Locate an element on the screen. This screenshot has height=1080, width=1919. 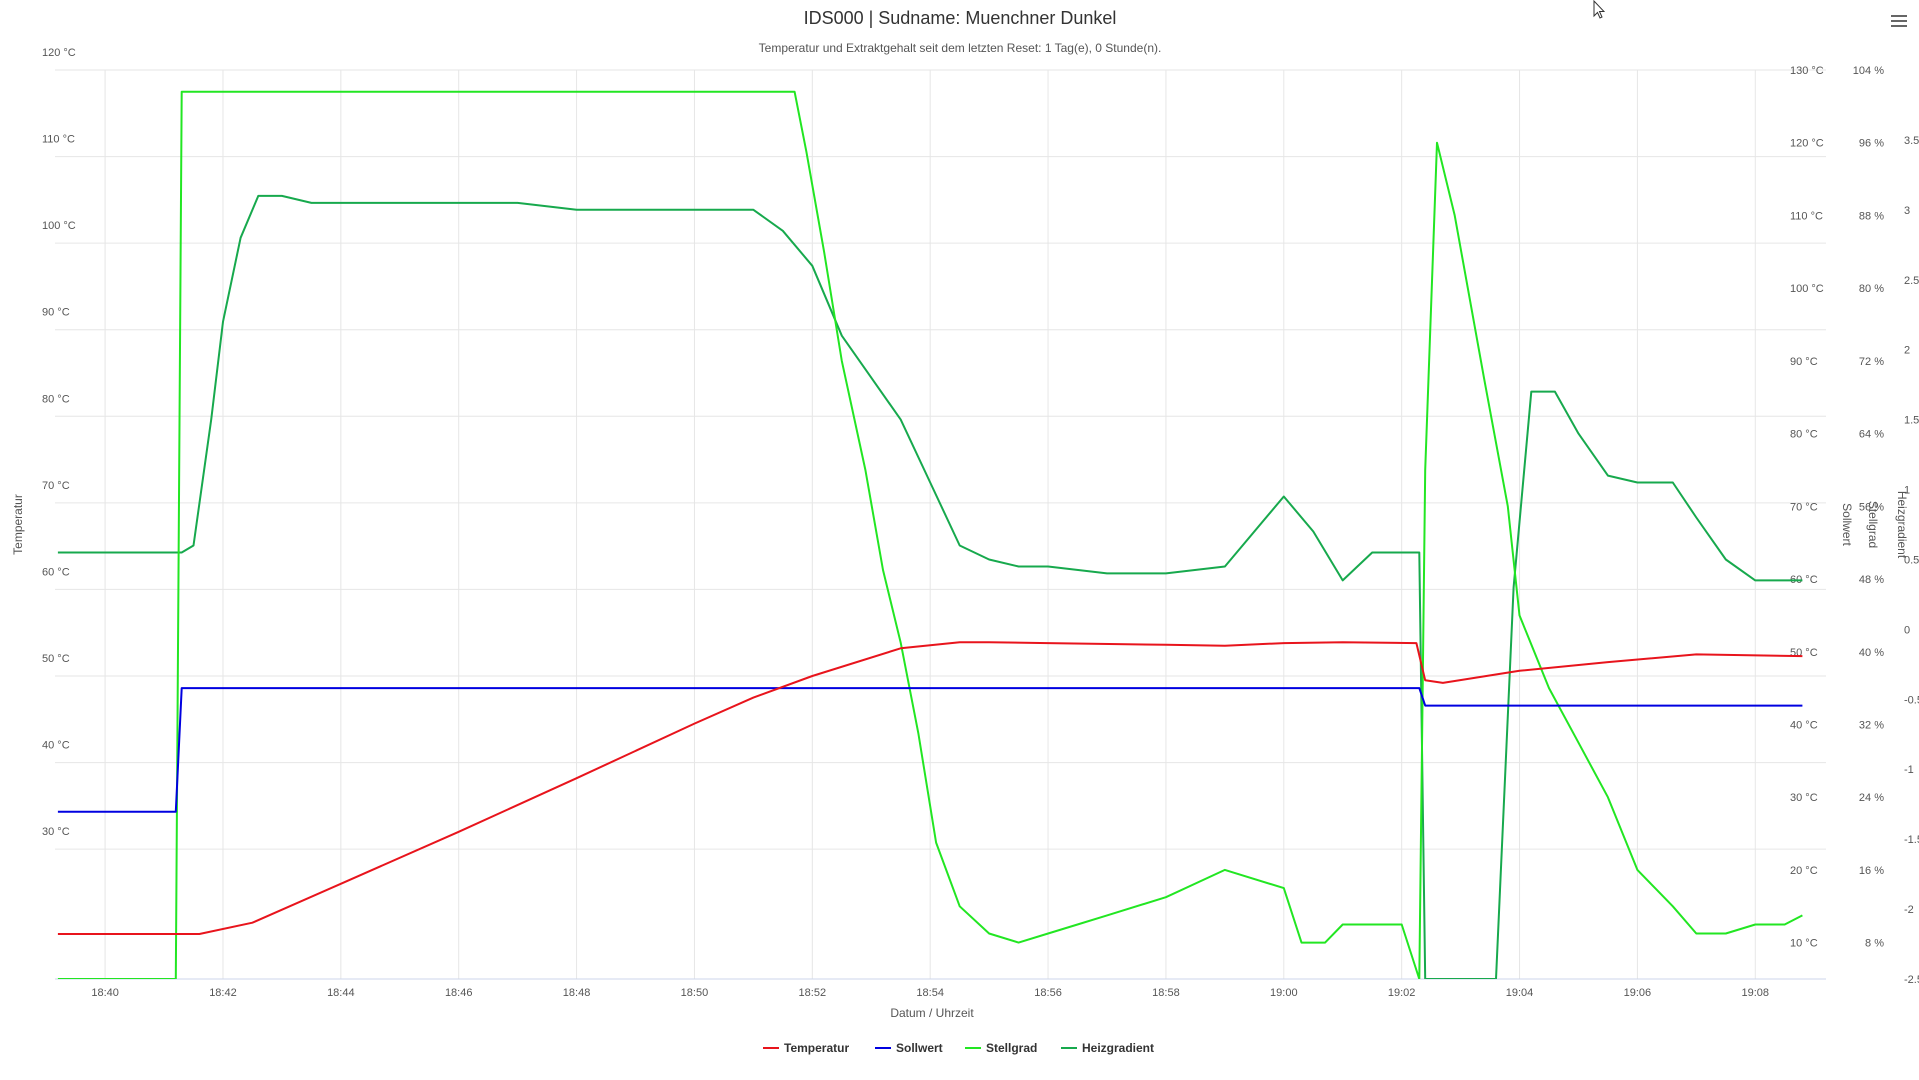
heizgradient-tick-label: 3 is located at coordinates (1907, 211).